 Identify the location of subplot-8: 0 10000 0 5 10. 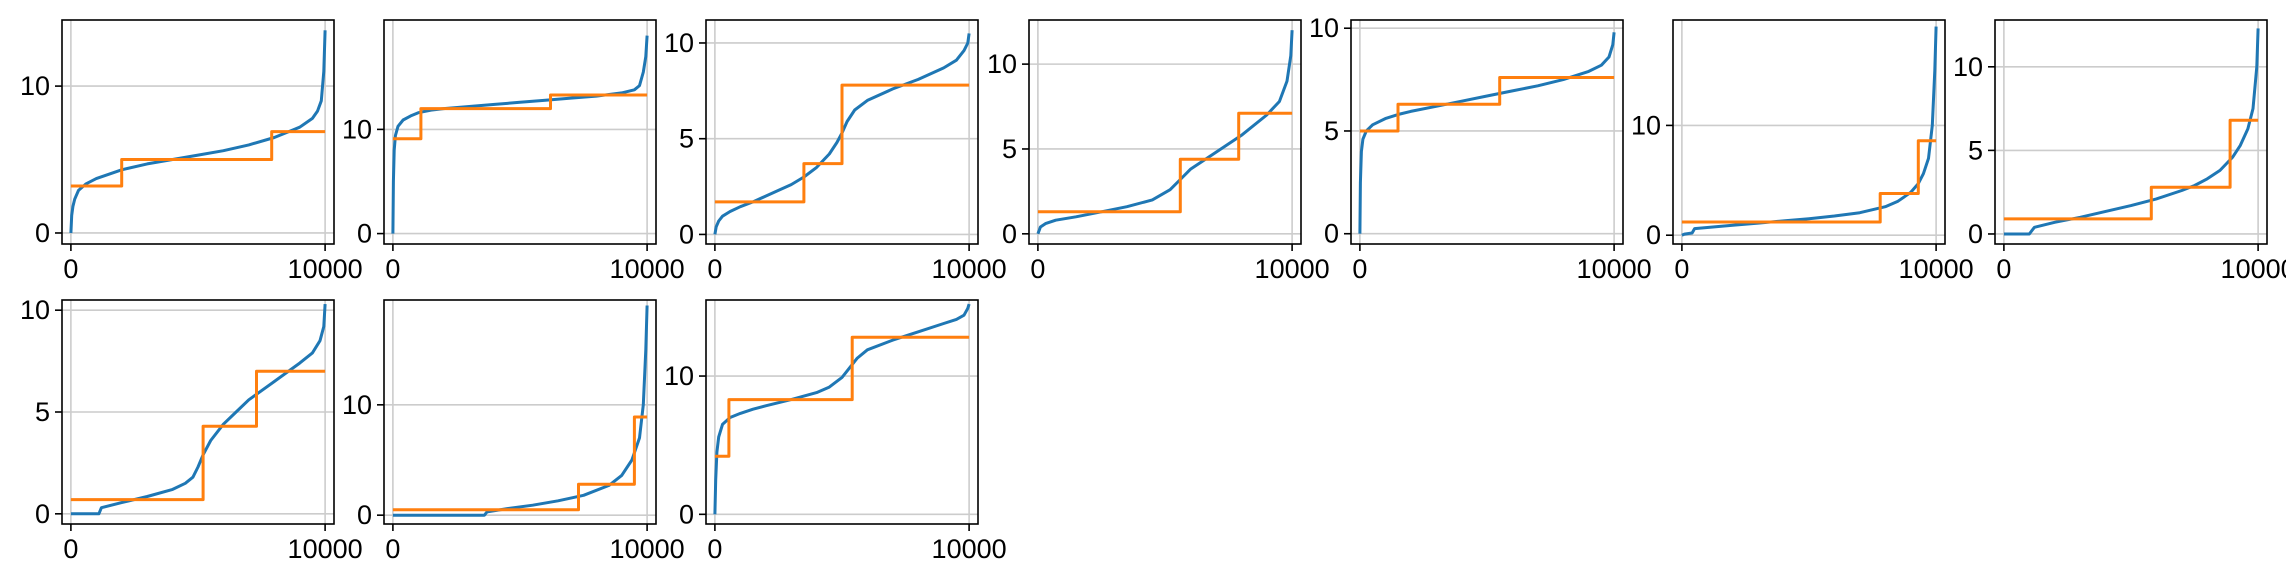
(191, 429).